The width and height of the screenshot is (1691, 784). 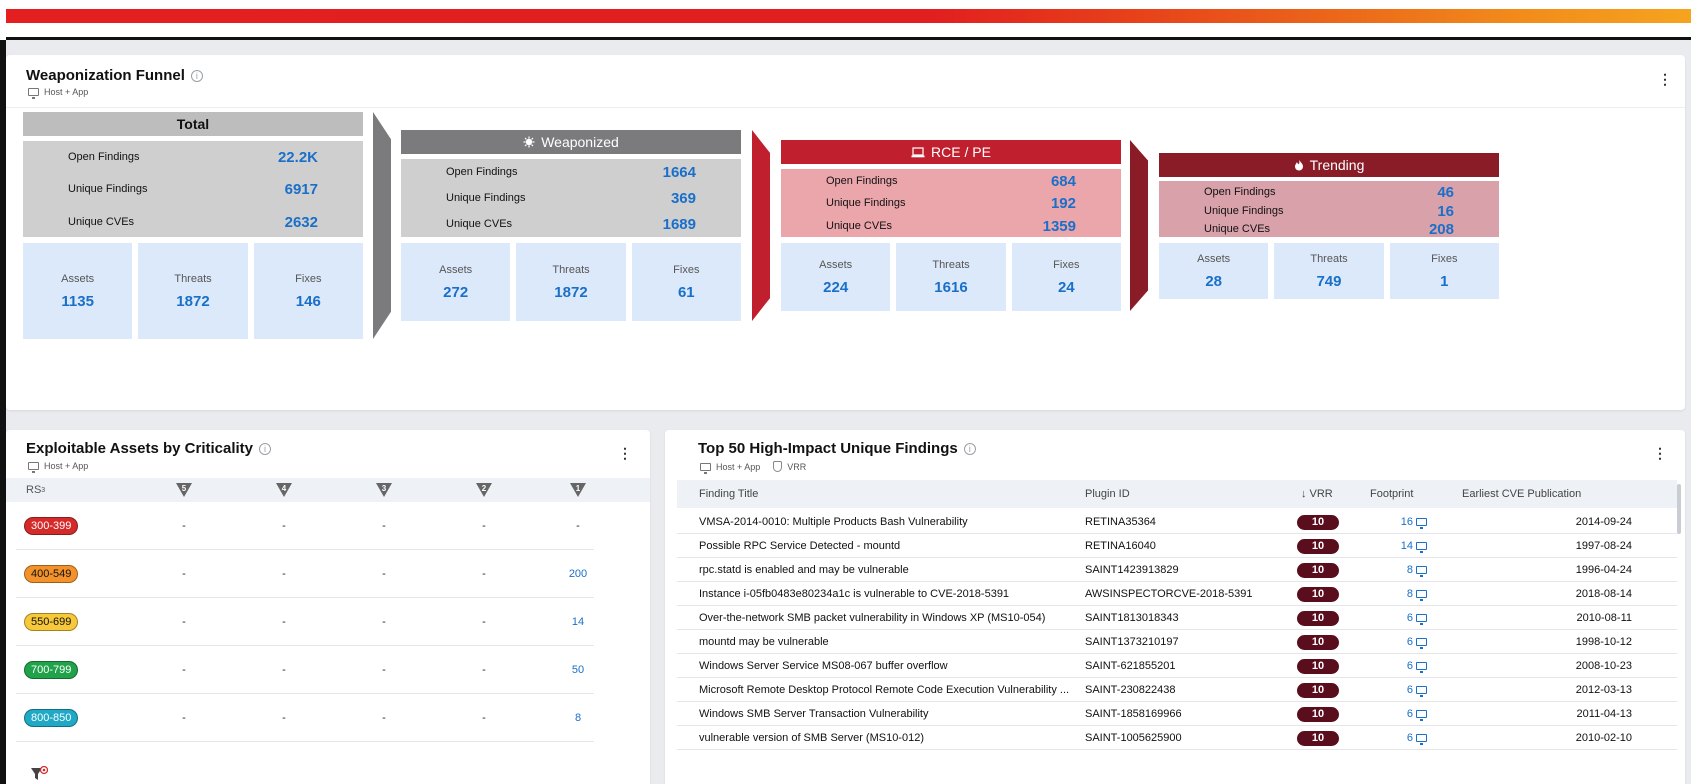 What do you see at coordinates (1392, 494) in the screenshot?
I see `col-footprint: Footprint` at bounding box center [1392, 494].